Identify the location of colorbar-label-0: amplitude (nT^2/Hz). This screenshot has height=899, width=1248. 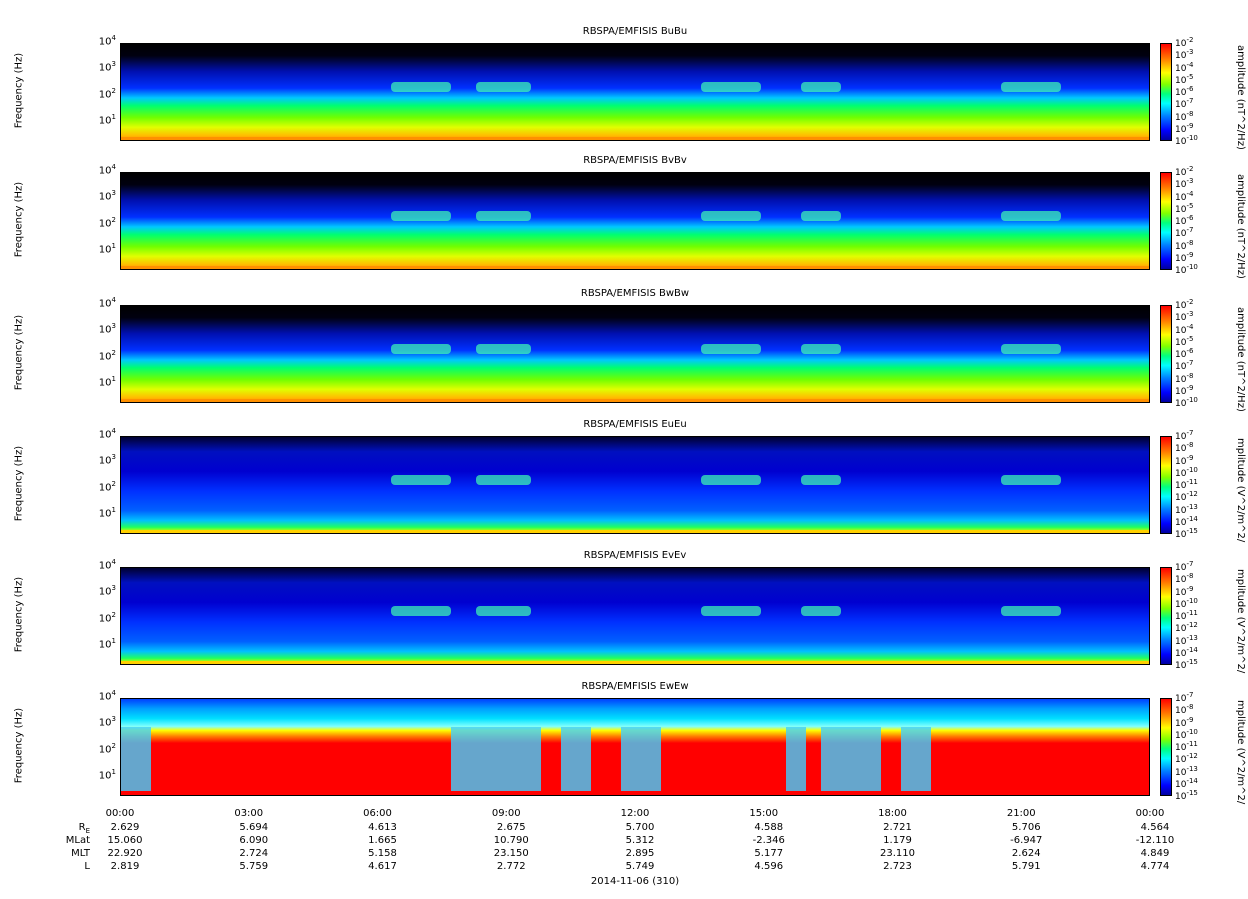
(1240, 97).